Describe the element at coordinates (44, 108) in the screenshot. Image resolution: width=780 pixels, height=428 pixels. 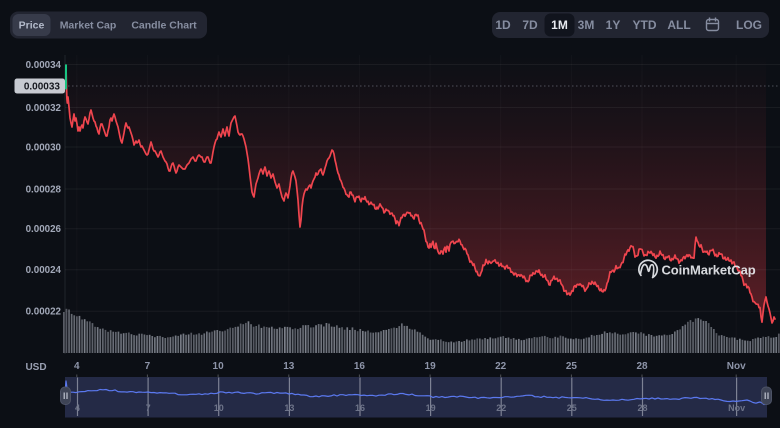
I see `svg-text: 0.00032` at that location.